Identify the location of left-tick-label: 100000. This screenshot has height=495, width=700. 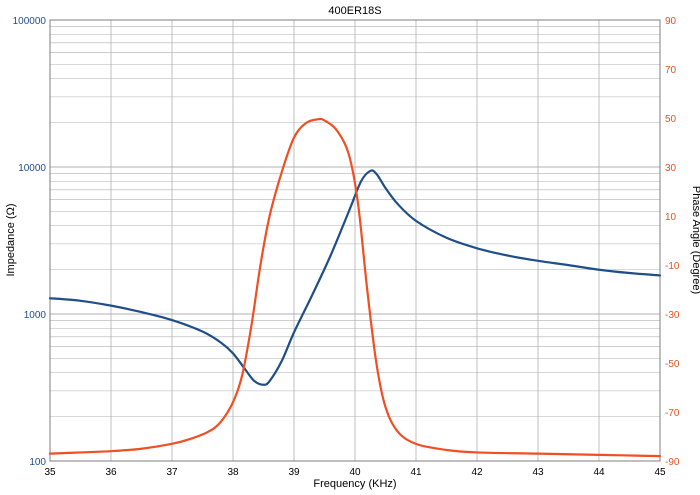
(30, 21).